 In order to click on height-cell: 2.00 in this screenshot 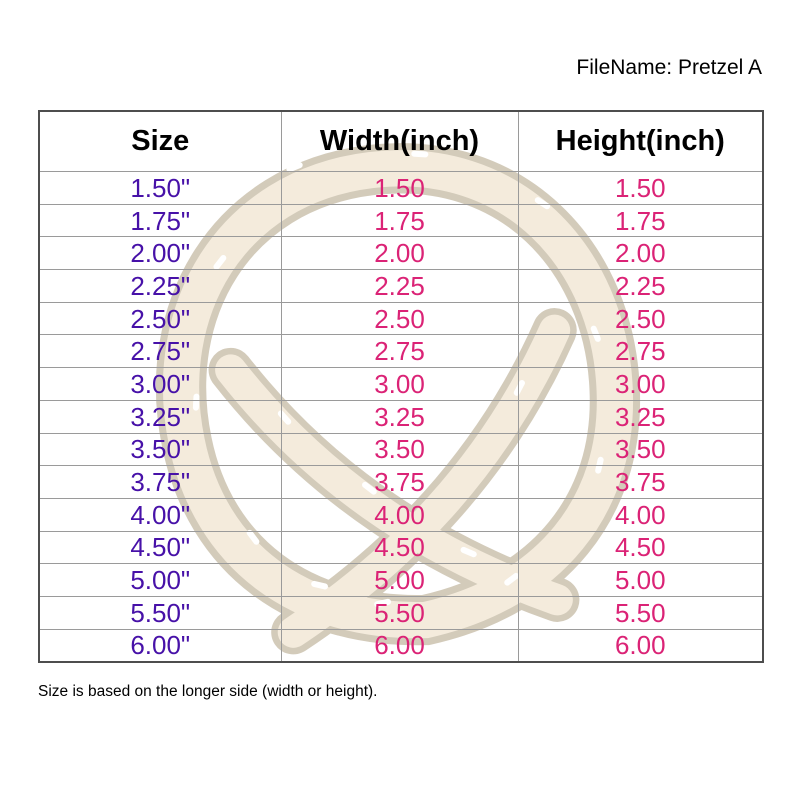, I will do `click(640, 253)`.